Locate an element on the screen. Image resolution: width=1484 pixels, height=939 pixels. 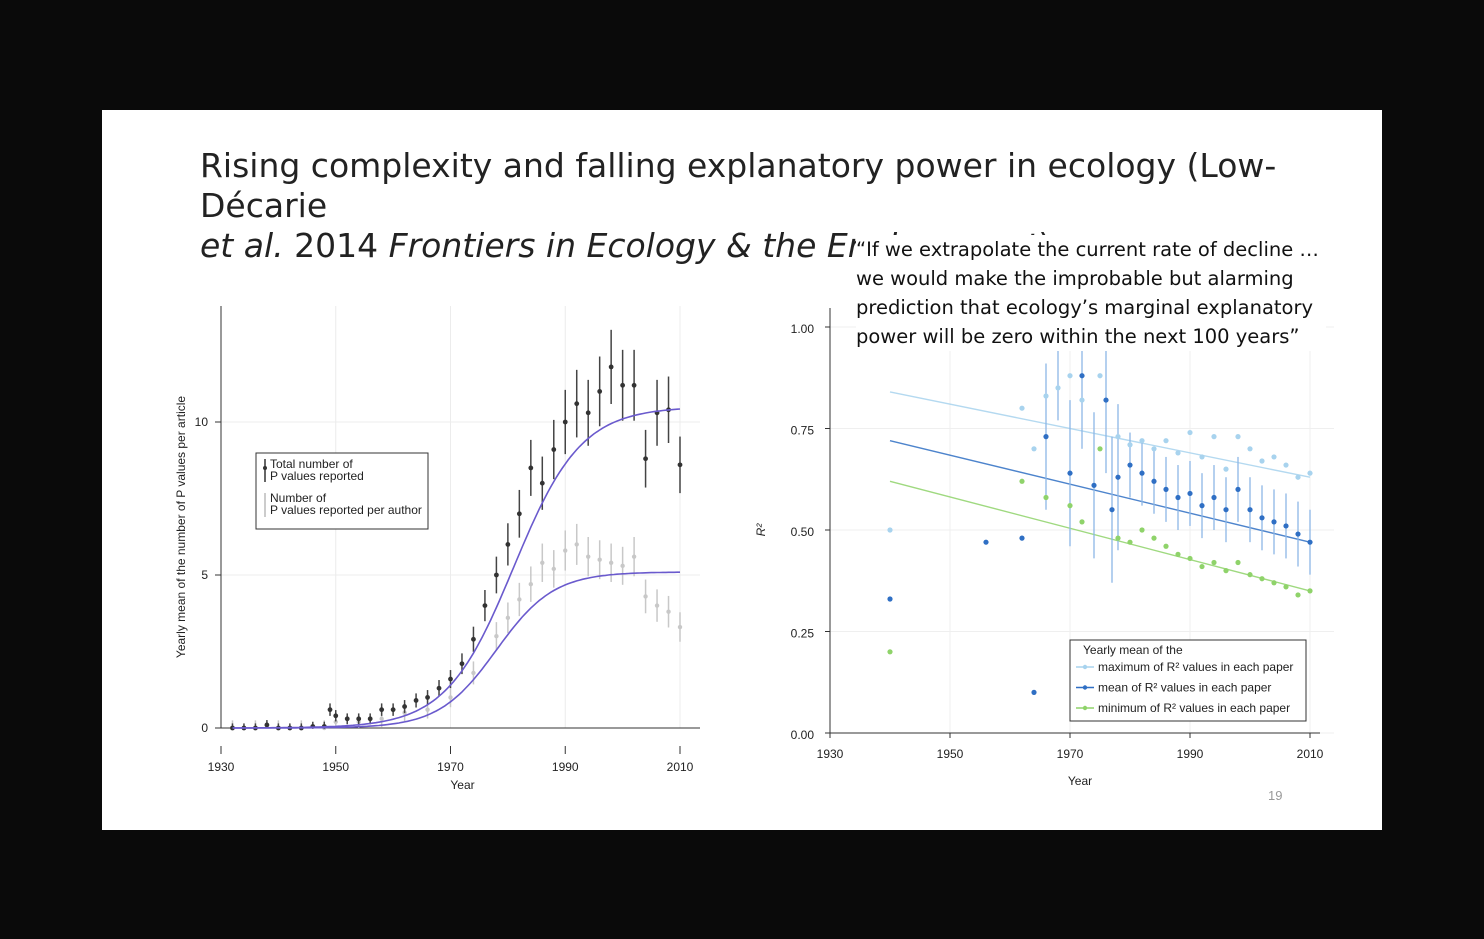
chart2-x-tick-label: 2010 is located at coordinates (1310, 754).